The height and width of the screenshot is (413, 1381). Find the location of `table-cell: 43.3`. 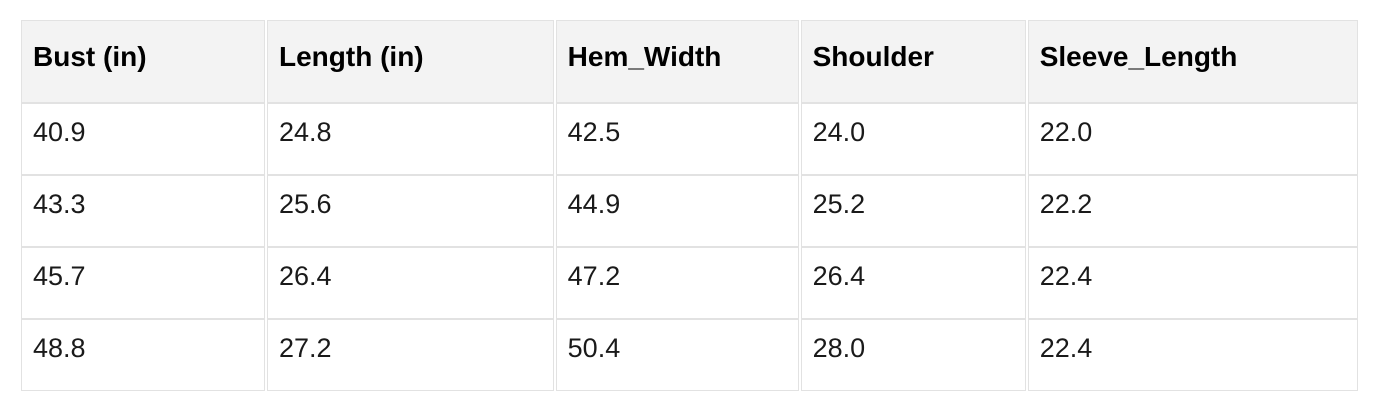

table-cell: 43.3 is located at coordinates (143, 211).